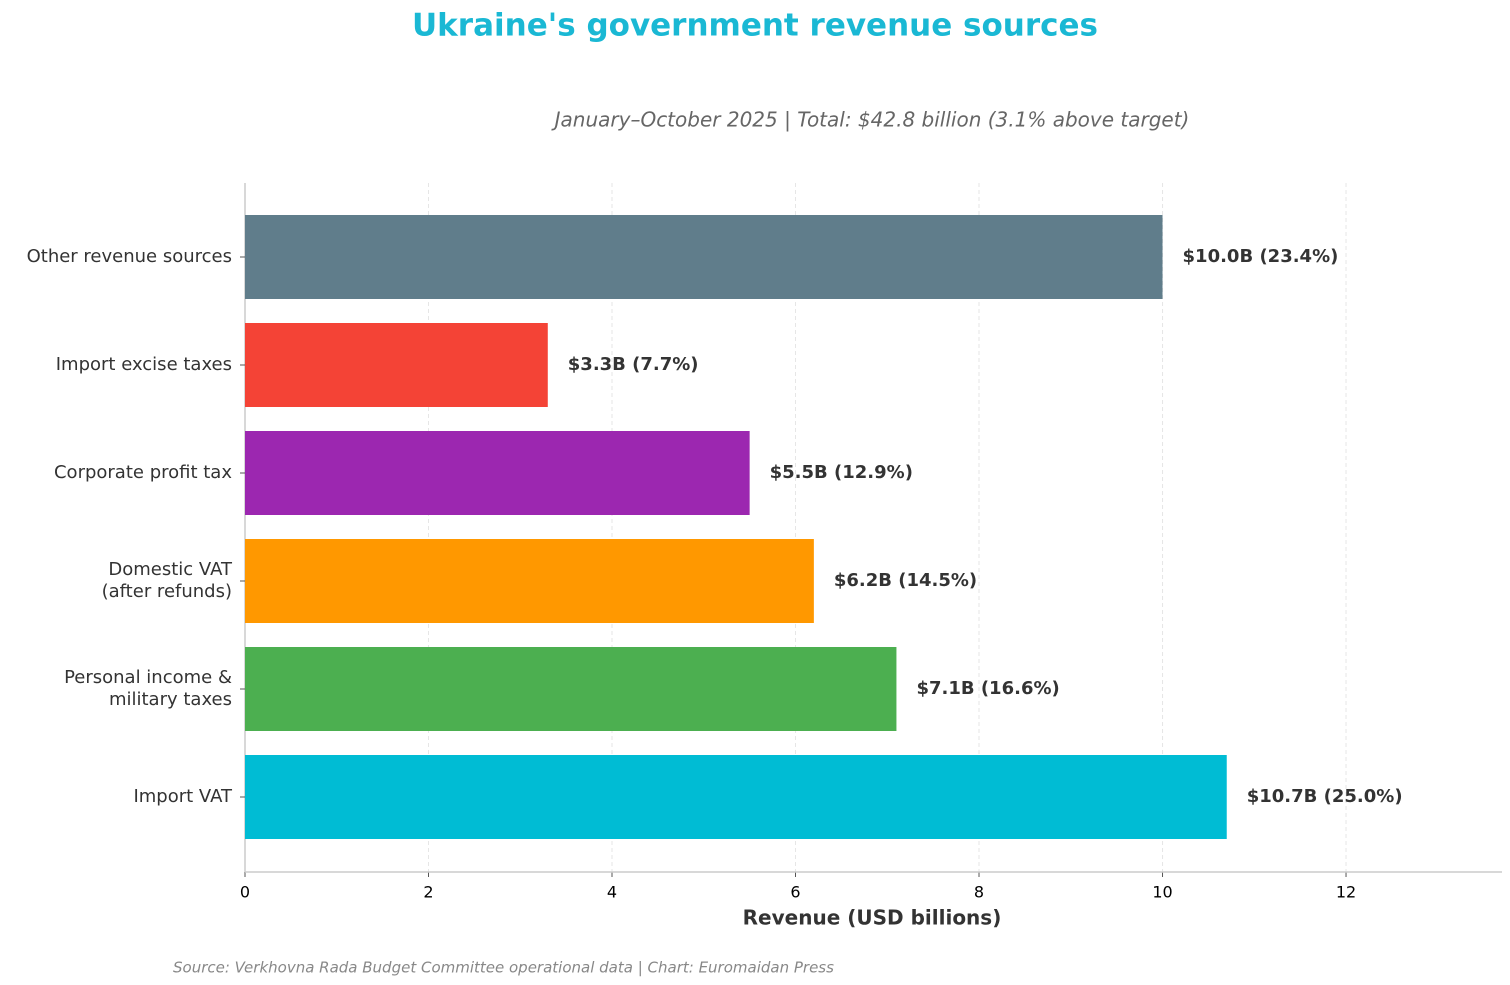 This screenshot has width=1510, height=985. I want to click on y-tick-label: Personal income & military taxes, so click(148, 688).